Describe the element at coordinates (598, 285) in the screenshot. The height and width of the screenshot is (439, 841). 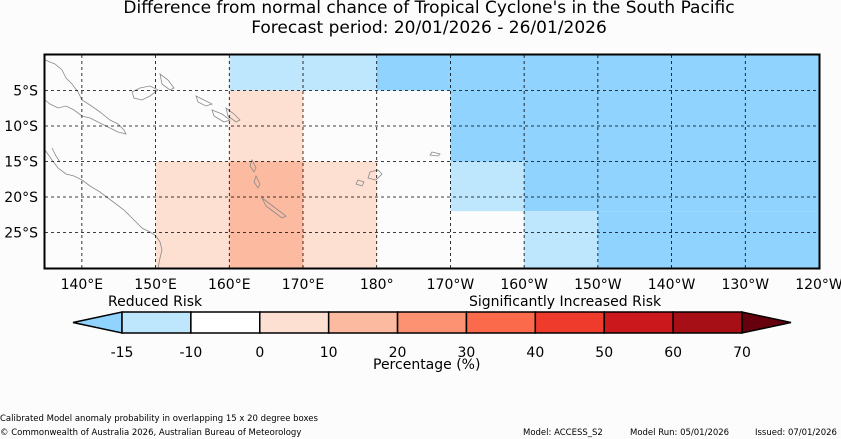
I see `lon-tick-label: 150°W` at that location.